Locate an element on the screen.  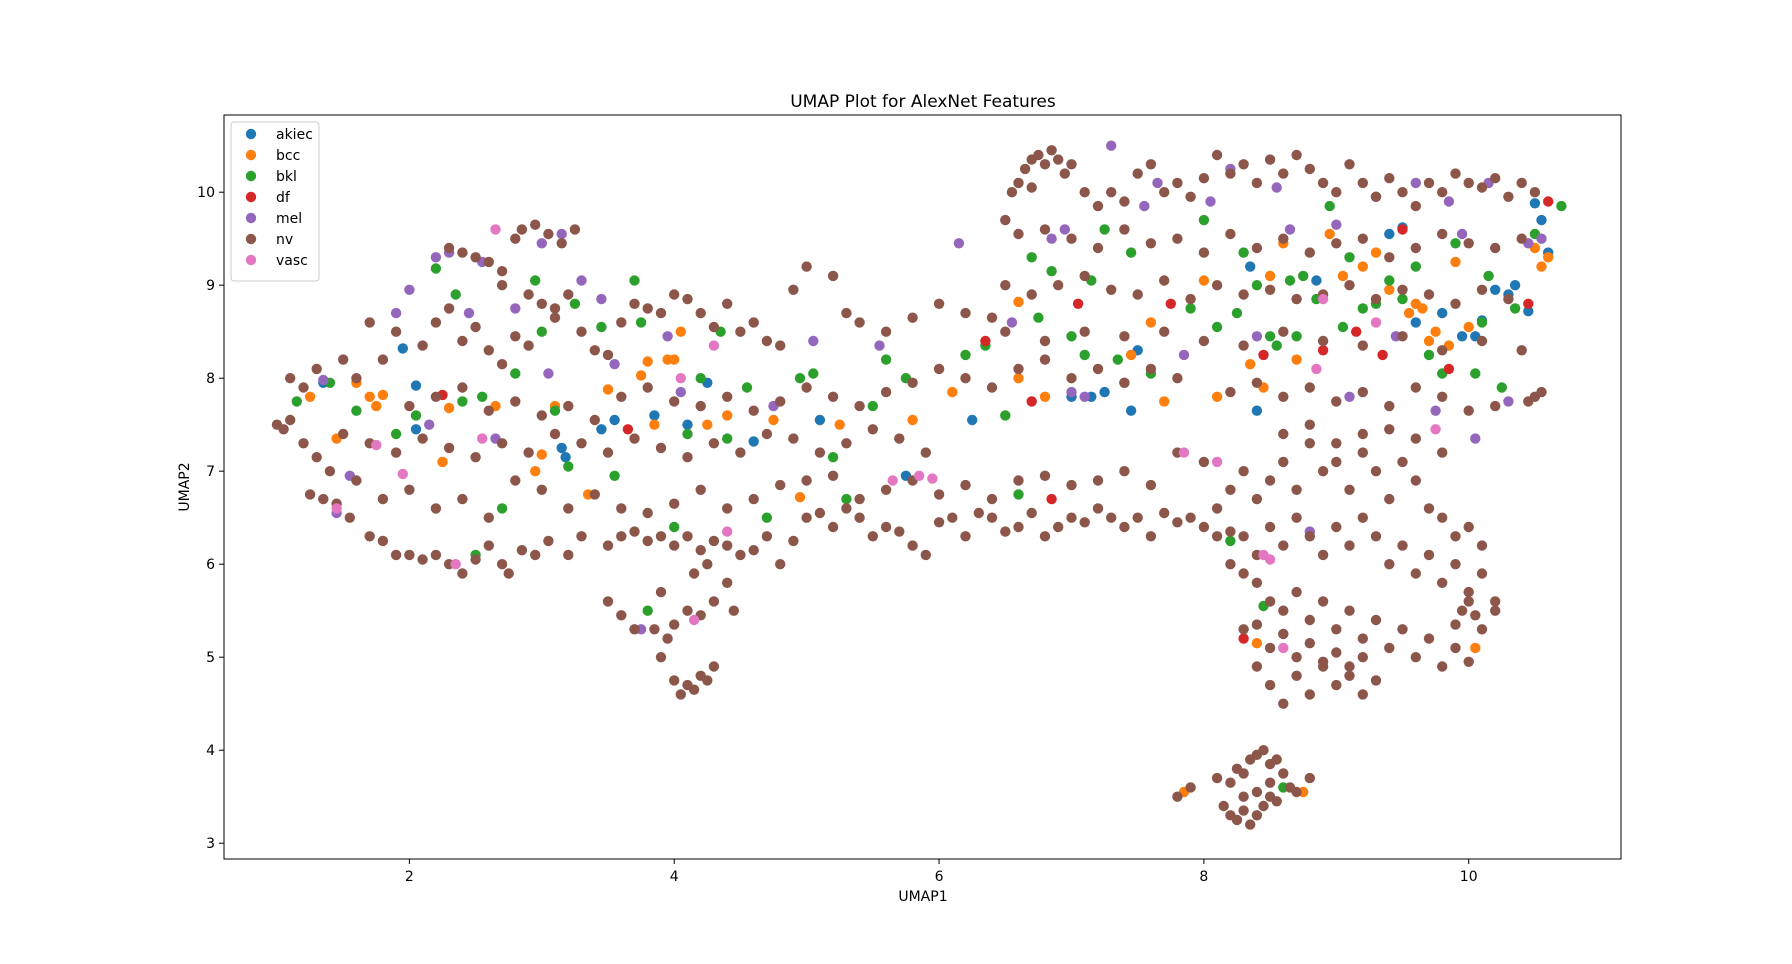
point-akiec is located at coordinates (753, 441).